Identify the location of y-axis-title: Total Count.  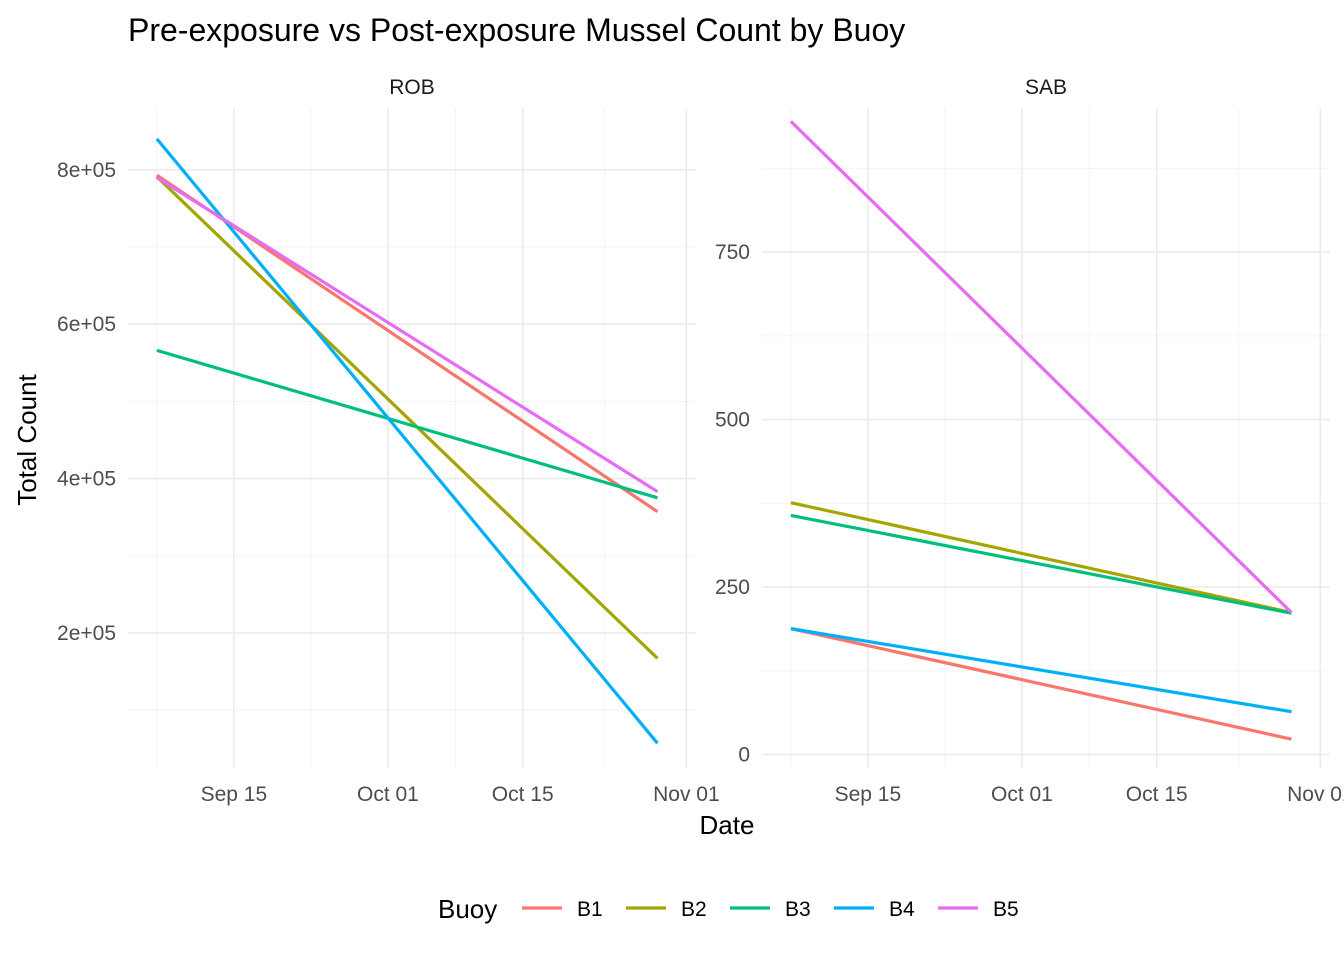
(27, 439).